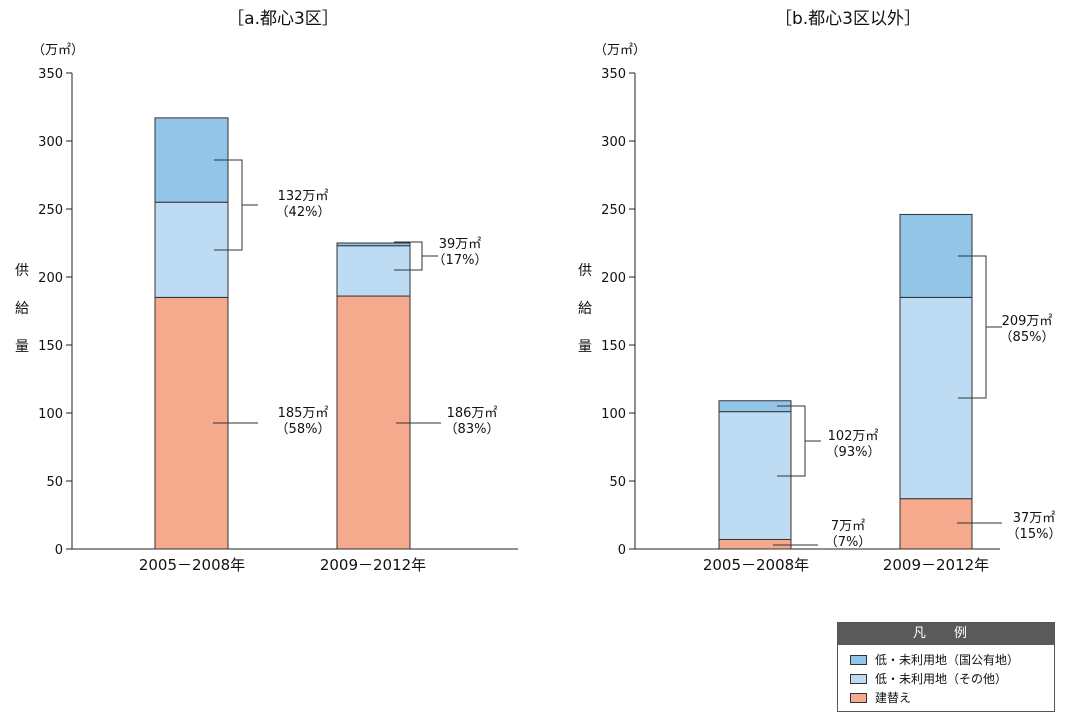 The image size is (1069, 718). I want to click on chart-b-y-tick-label: 150, so click(613, 346).